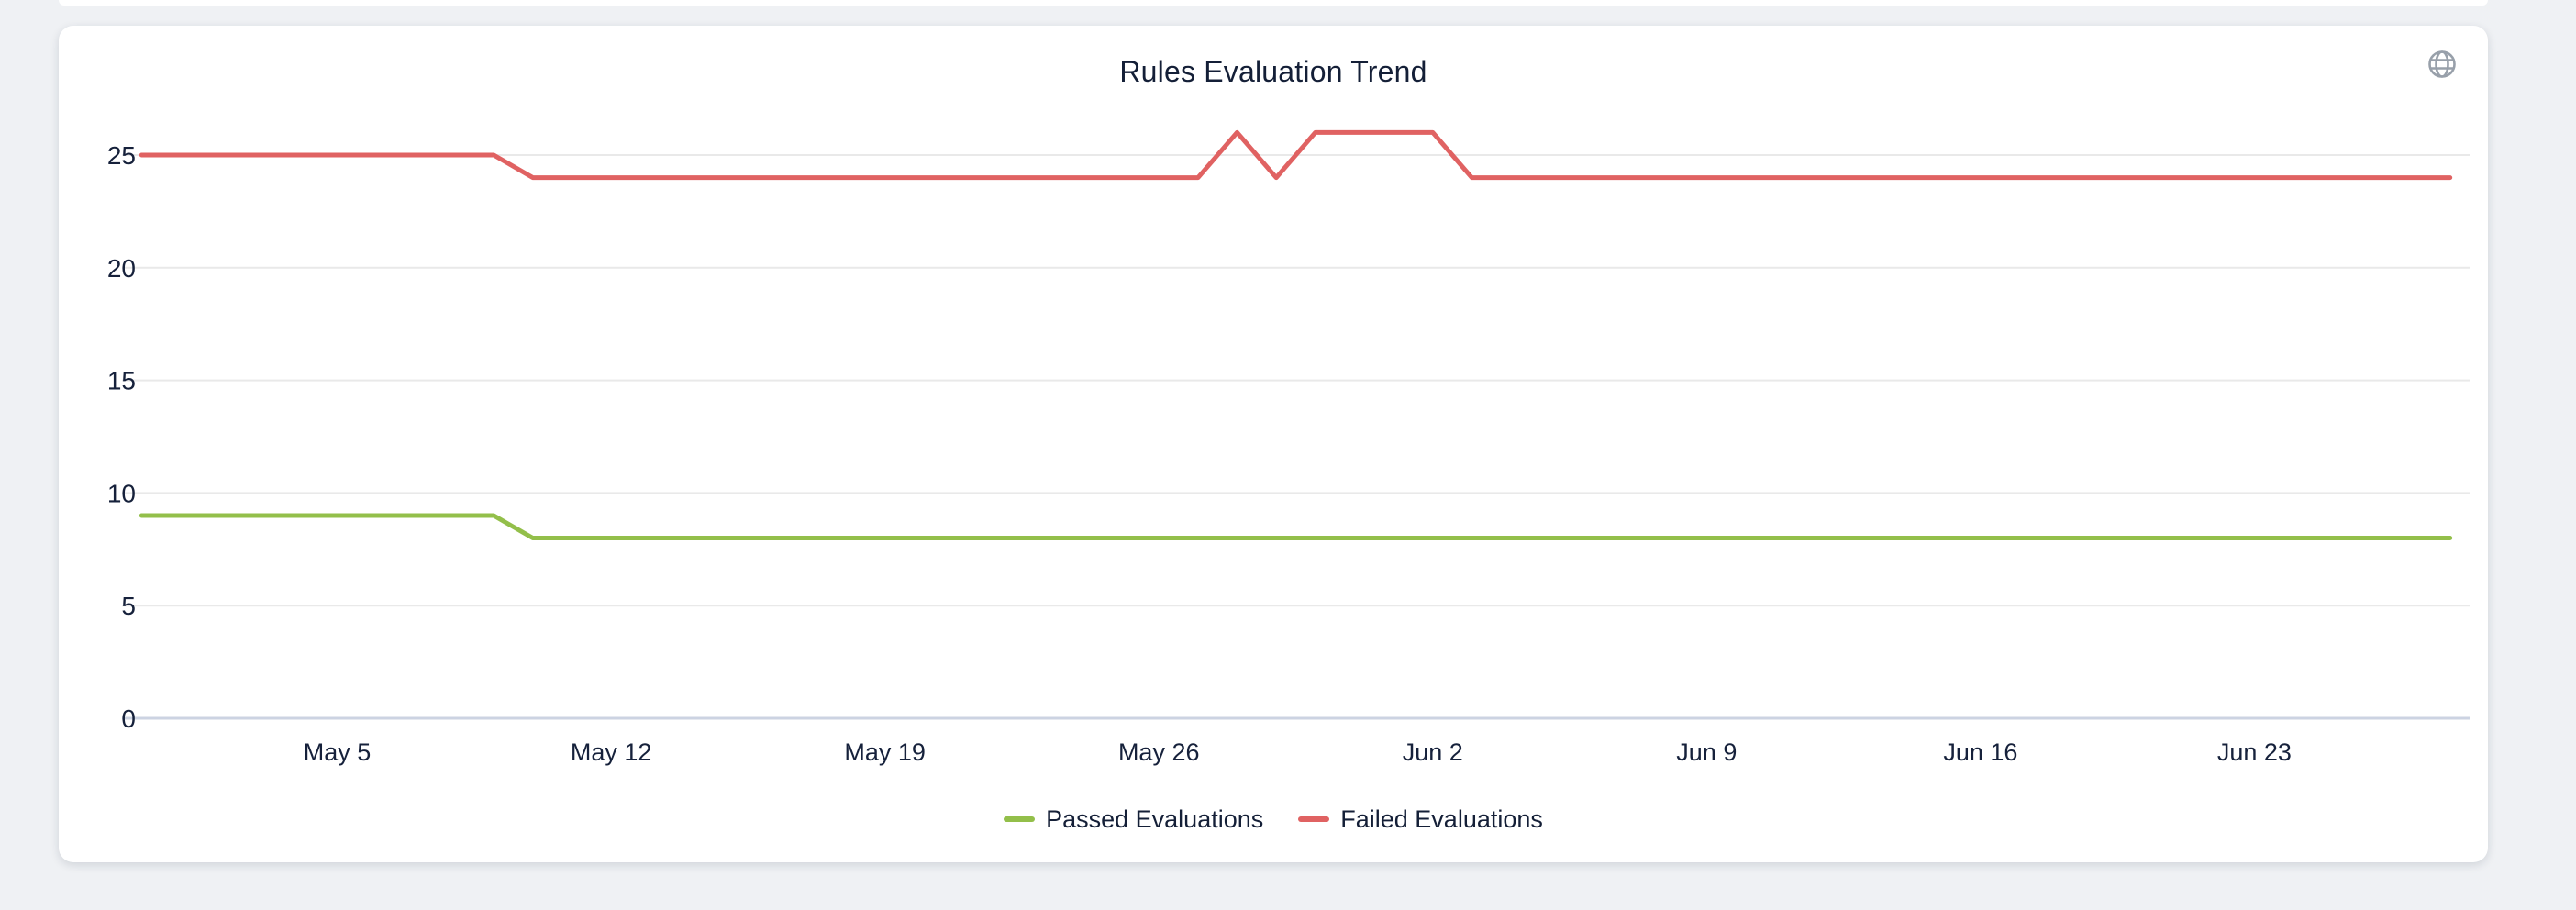  Describe the element at coordinates (1314, 819) in the screenshot. I see `legend-swatch-failed` at that location.